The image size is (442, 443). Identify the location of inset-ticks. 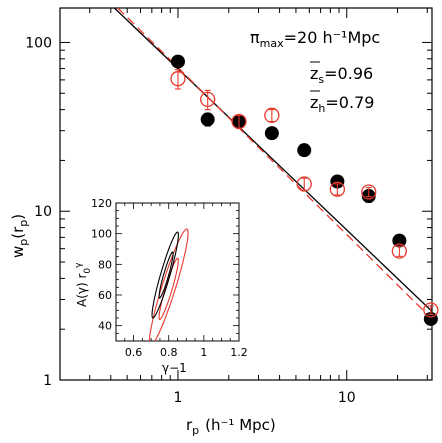
(177, 272).